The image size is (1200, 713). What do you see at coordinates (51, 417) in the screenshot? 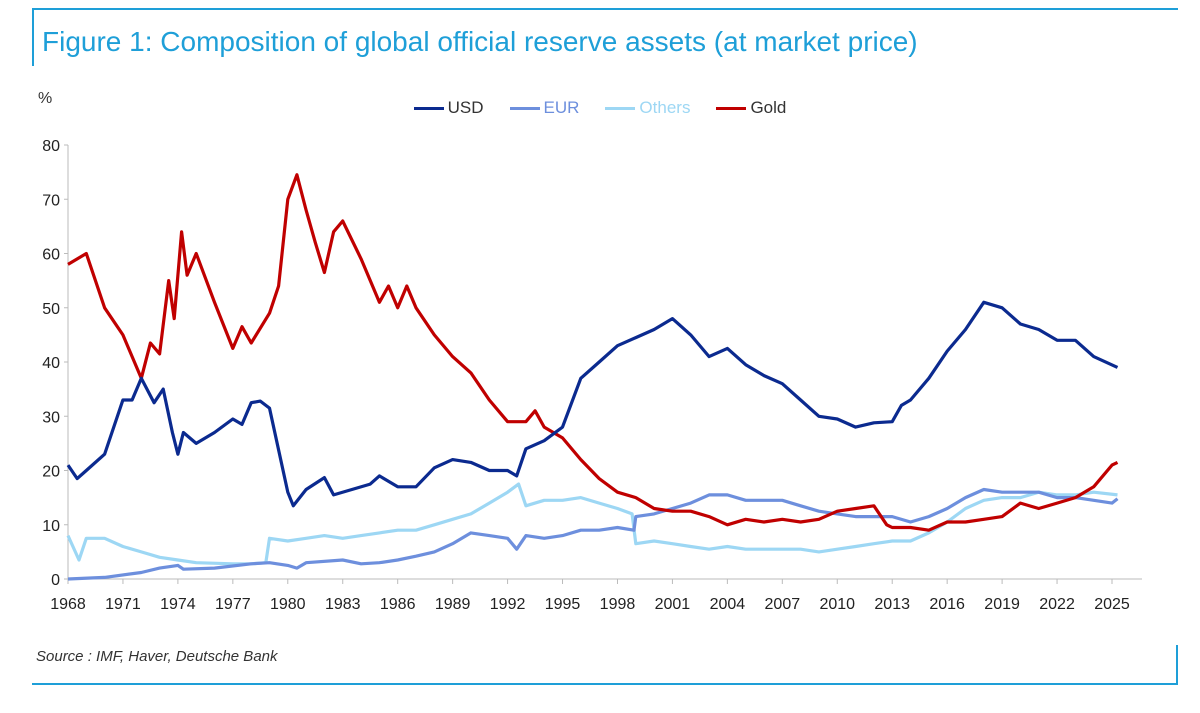
I see `y-tick-label: 30` at bounding box center [51, 417].